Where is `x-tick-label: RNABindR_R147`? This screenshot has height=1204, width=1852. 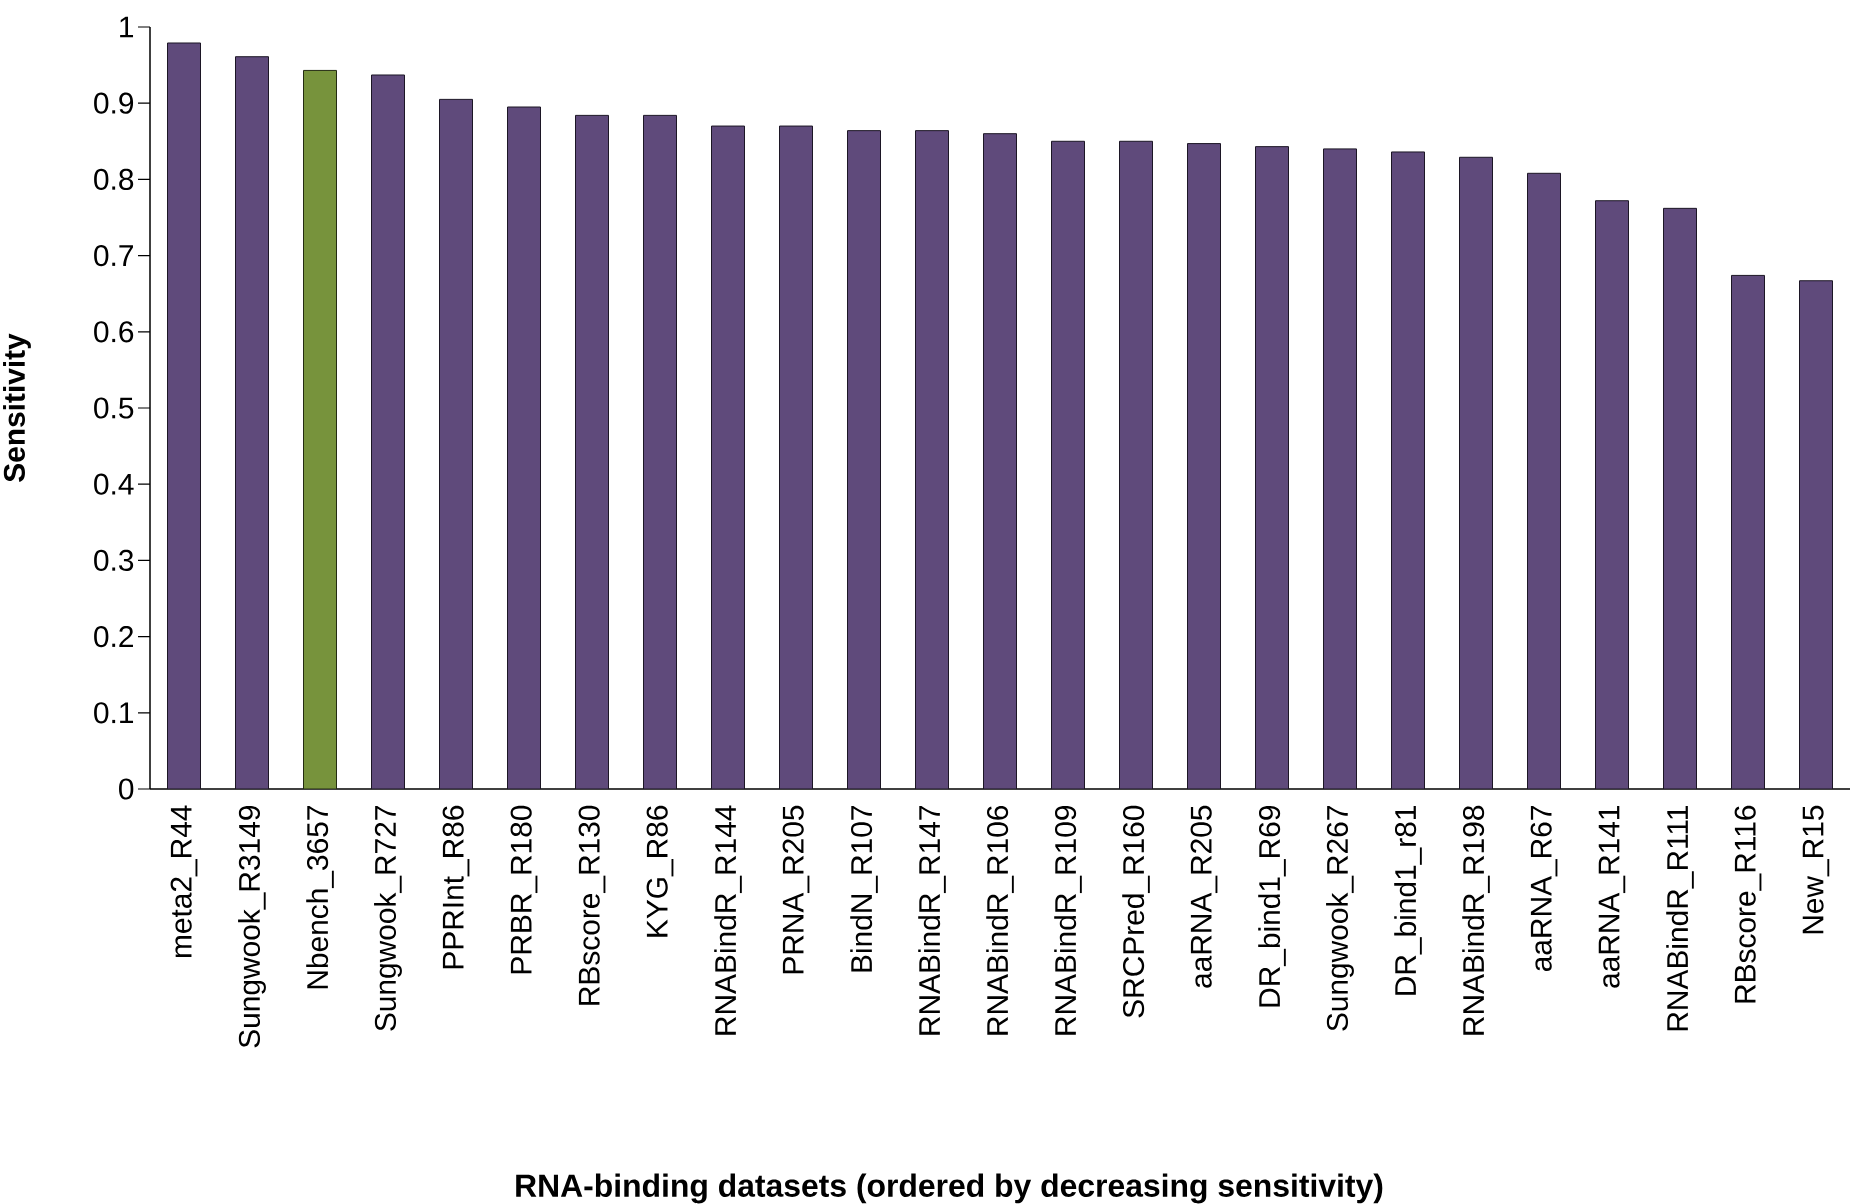
x-tick-label: RNABindR_R147 is located at coordinates (932, 920).